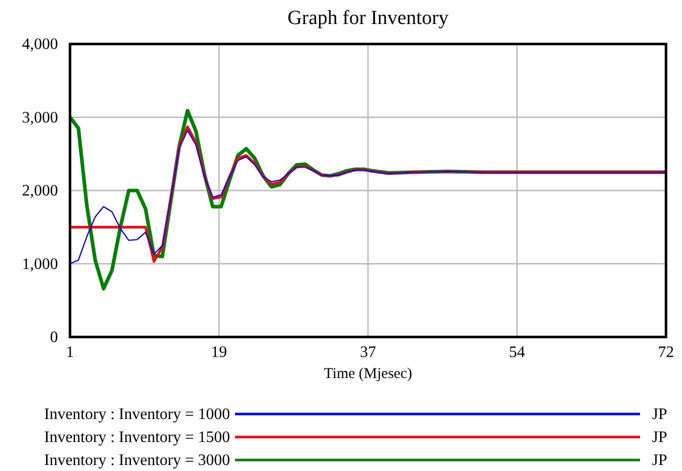  Describe the element at coordinates (368, 352) in the screenshot. I see `x-tick-label: 37` at that location.